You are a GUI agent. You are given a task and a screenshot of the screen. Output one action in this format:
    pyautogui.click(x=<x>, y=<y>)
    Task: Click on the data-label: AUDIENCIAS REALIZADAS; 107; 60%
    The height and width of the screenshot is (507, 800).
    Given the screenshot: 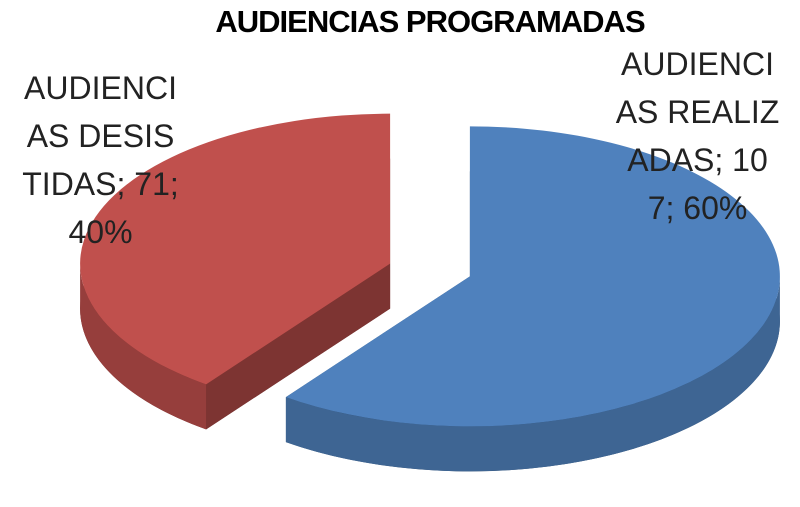 What is the action you would take?
    pyautogui.click(x=697, y=136)
    